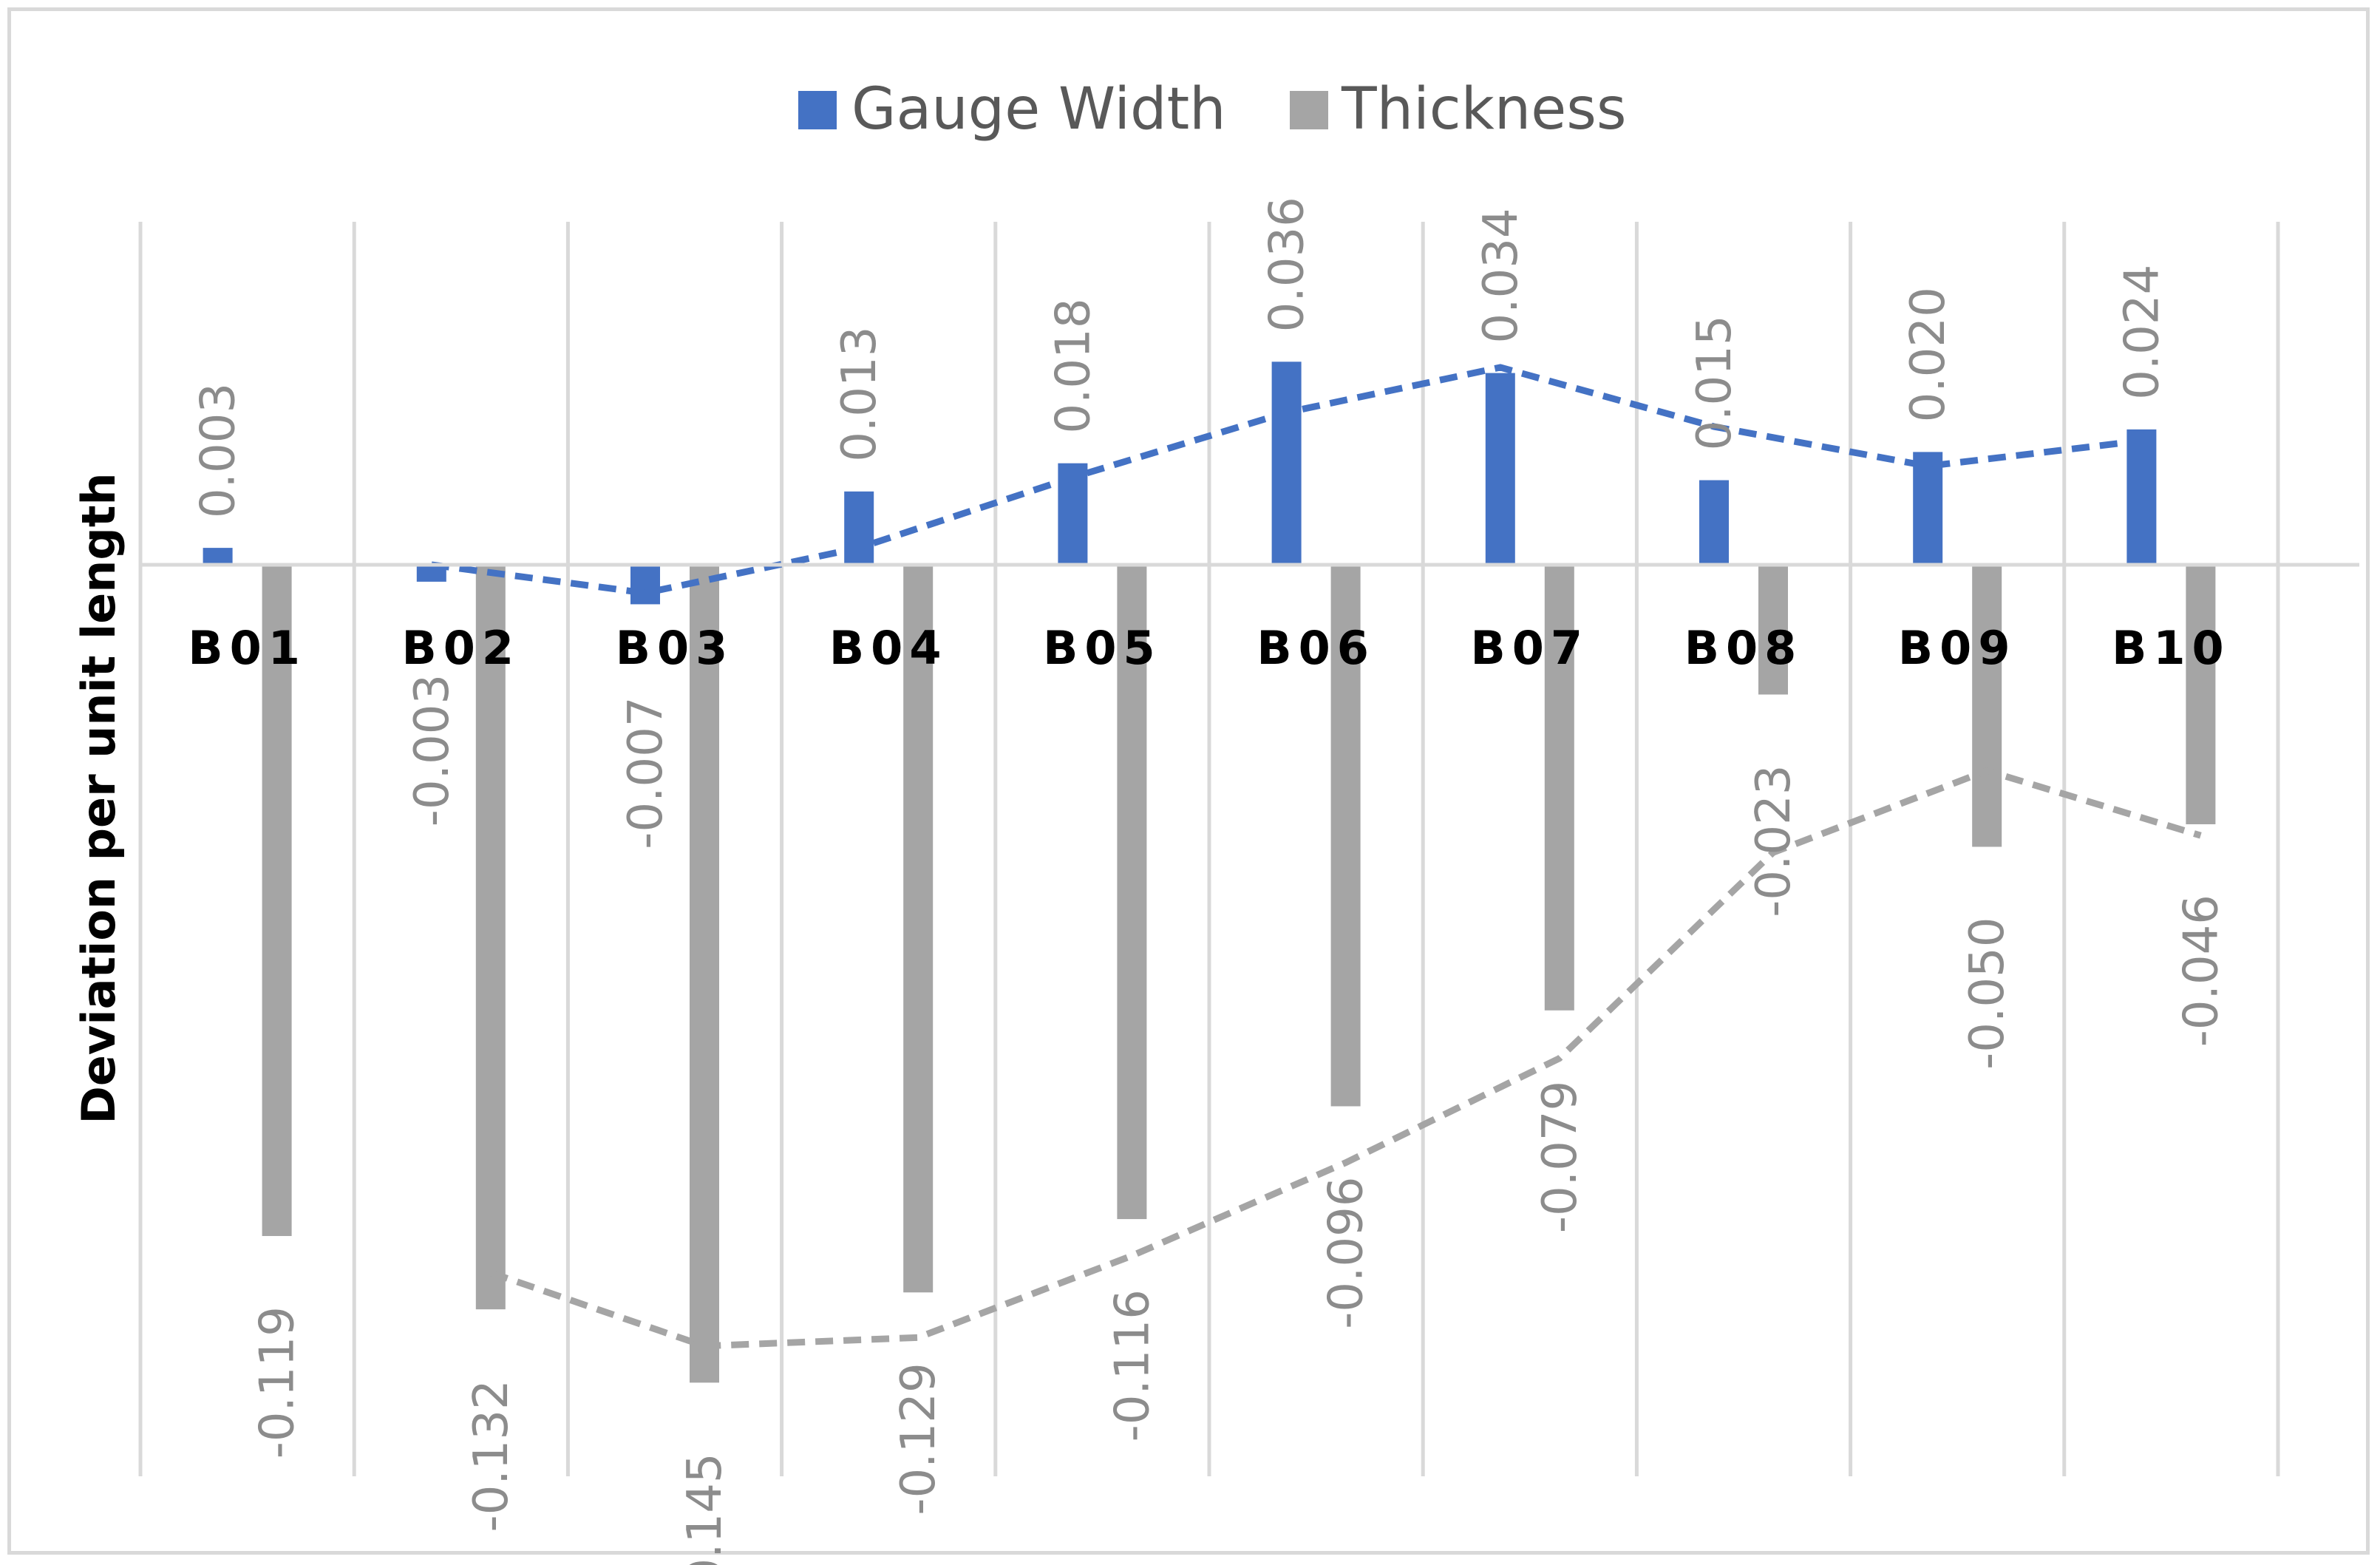 The width and height of the screenshot is (2380, 1565). What do you see at coordinates (1715, 383) in the screenshot?
I see `data-label-gauge-width: 0.015` at bounding box center [1715, 383].